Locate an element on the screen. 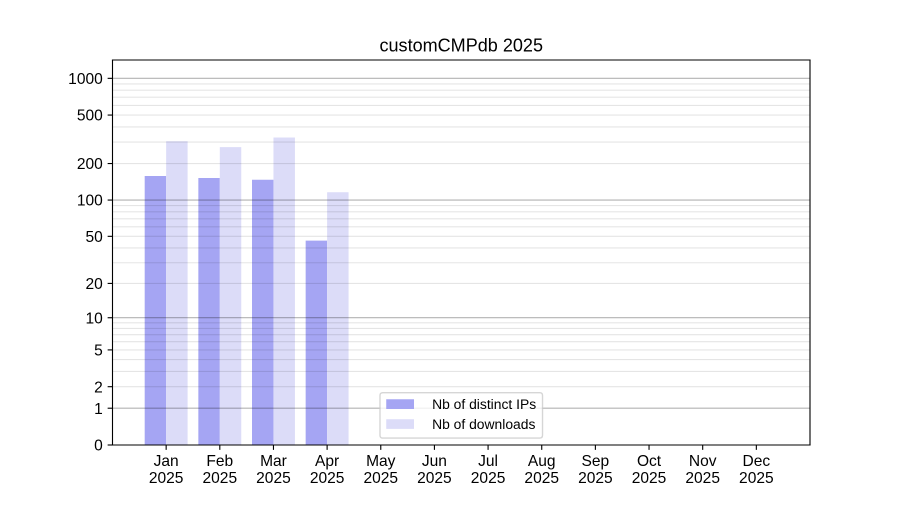  svg-text: 100 is located at coordinates (90, 201).